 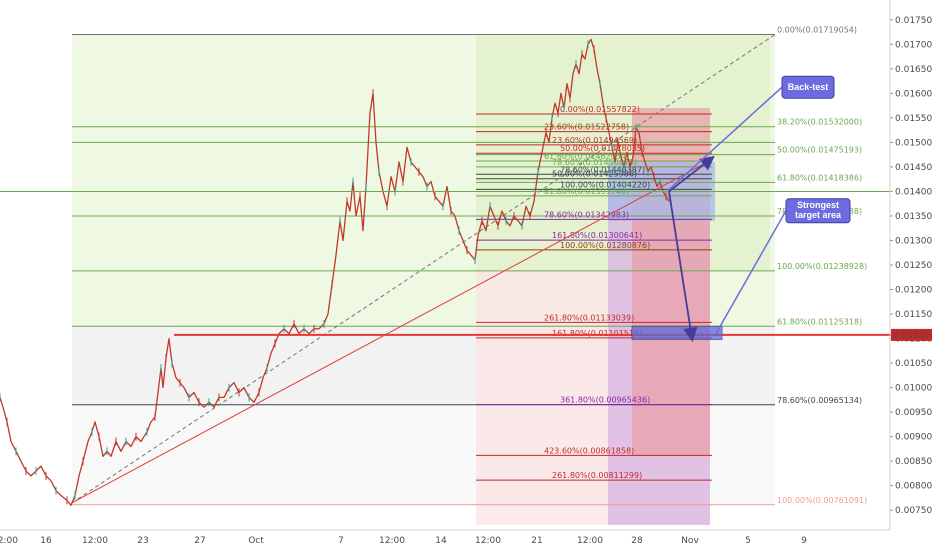 What do you see at coordinates (637, 541) in the screenshot?
I see `x-tick-label-12: 28` at bounding box center [637, 541].